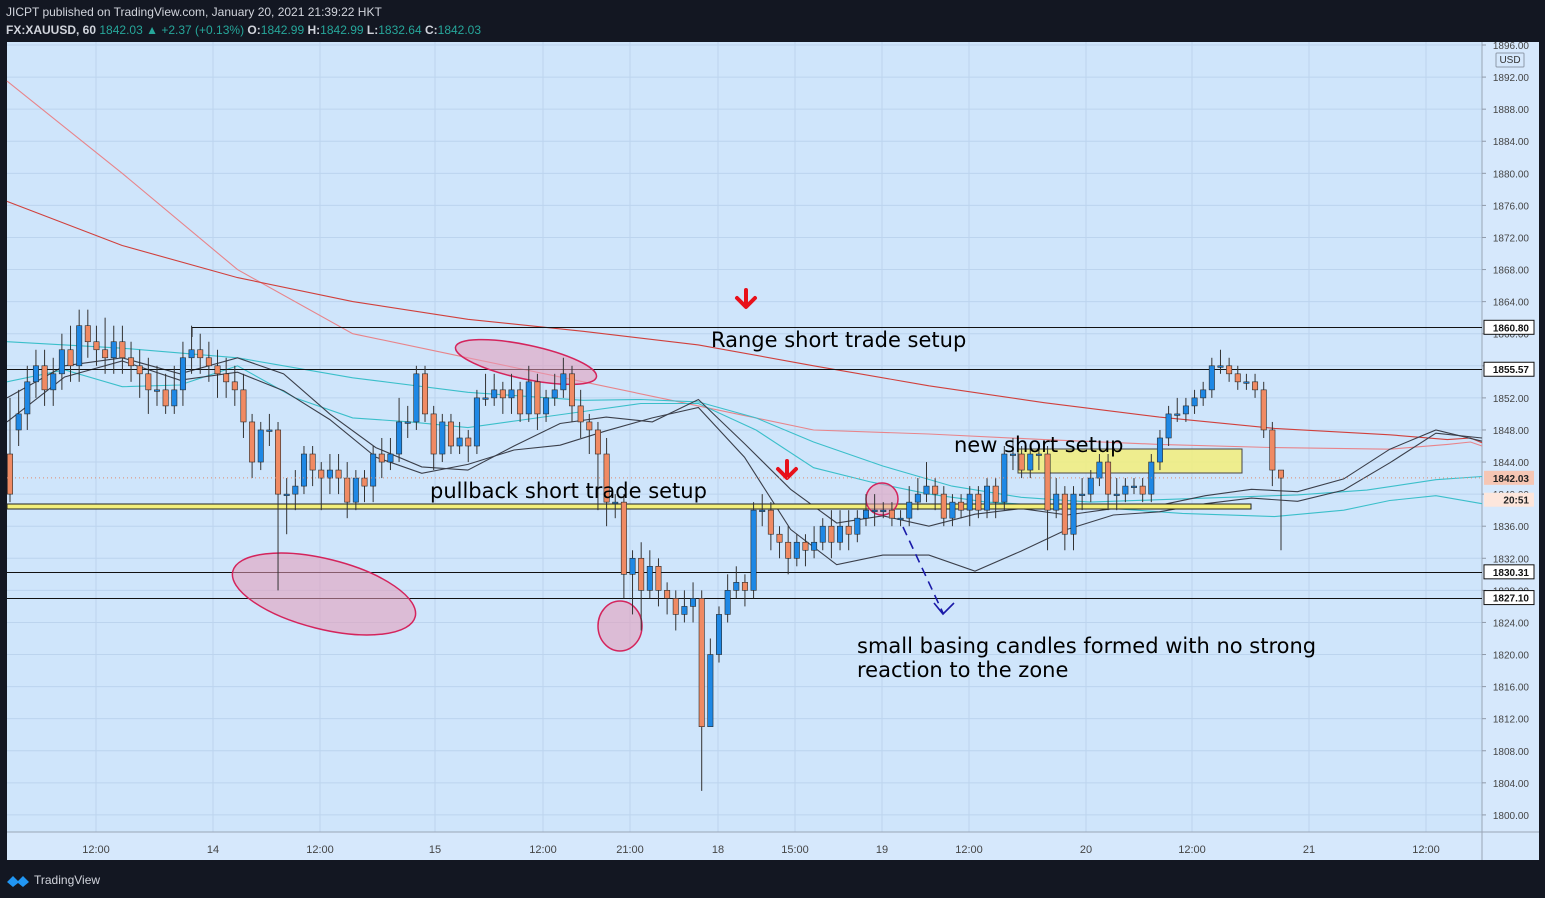  What do you see at coordinates (1511, 174) in the screenshot?
I see `price-tick-label: 1880.00` at bounding box center [1511, 174].